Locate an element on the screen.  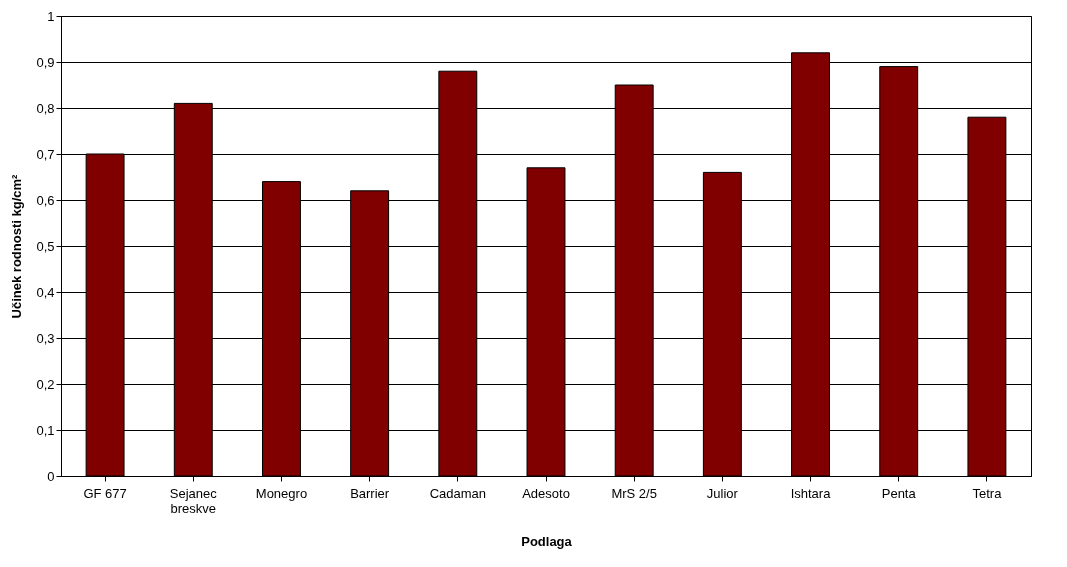
x-tick-label: Barrier is located at coordinates (370, 493).